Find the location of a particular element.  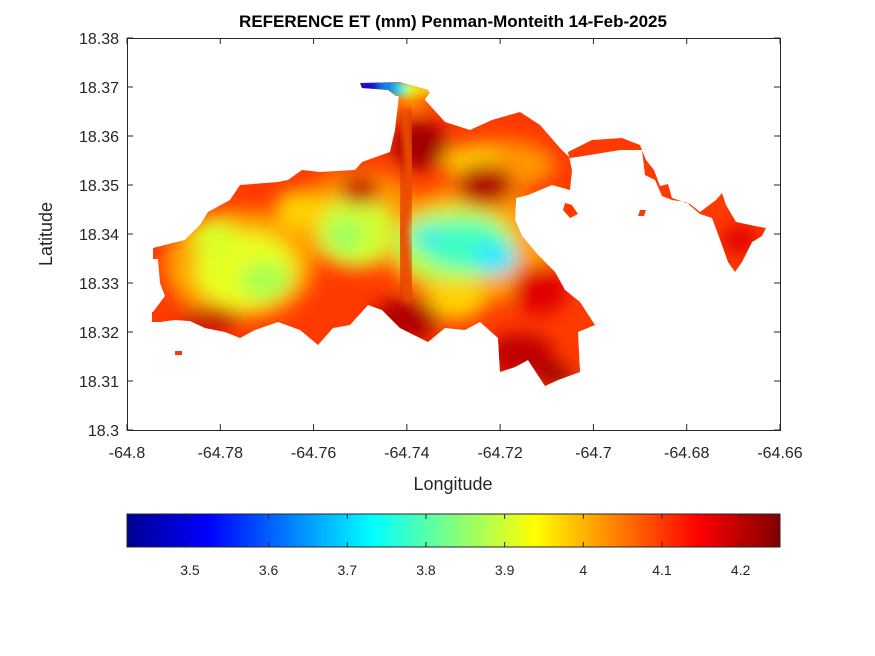

colorbar-tick-label: 4 is located at coordinates (583, 570).